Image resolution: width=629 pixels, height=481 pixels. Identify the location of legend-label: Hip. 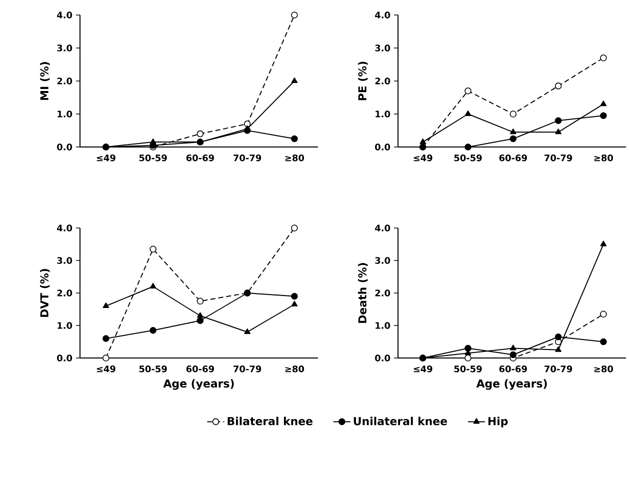
(498, 422).